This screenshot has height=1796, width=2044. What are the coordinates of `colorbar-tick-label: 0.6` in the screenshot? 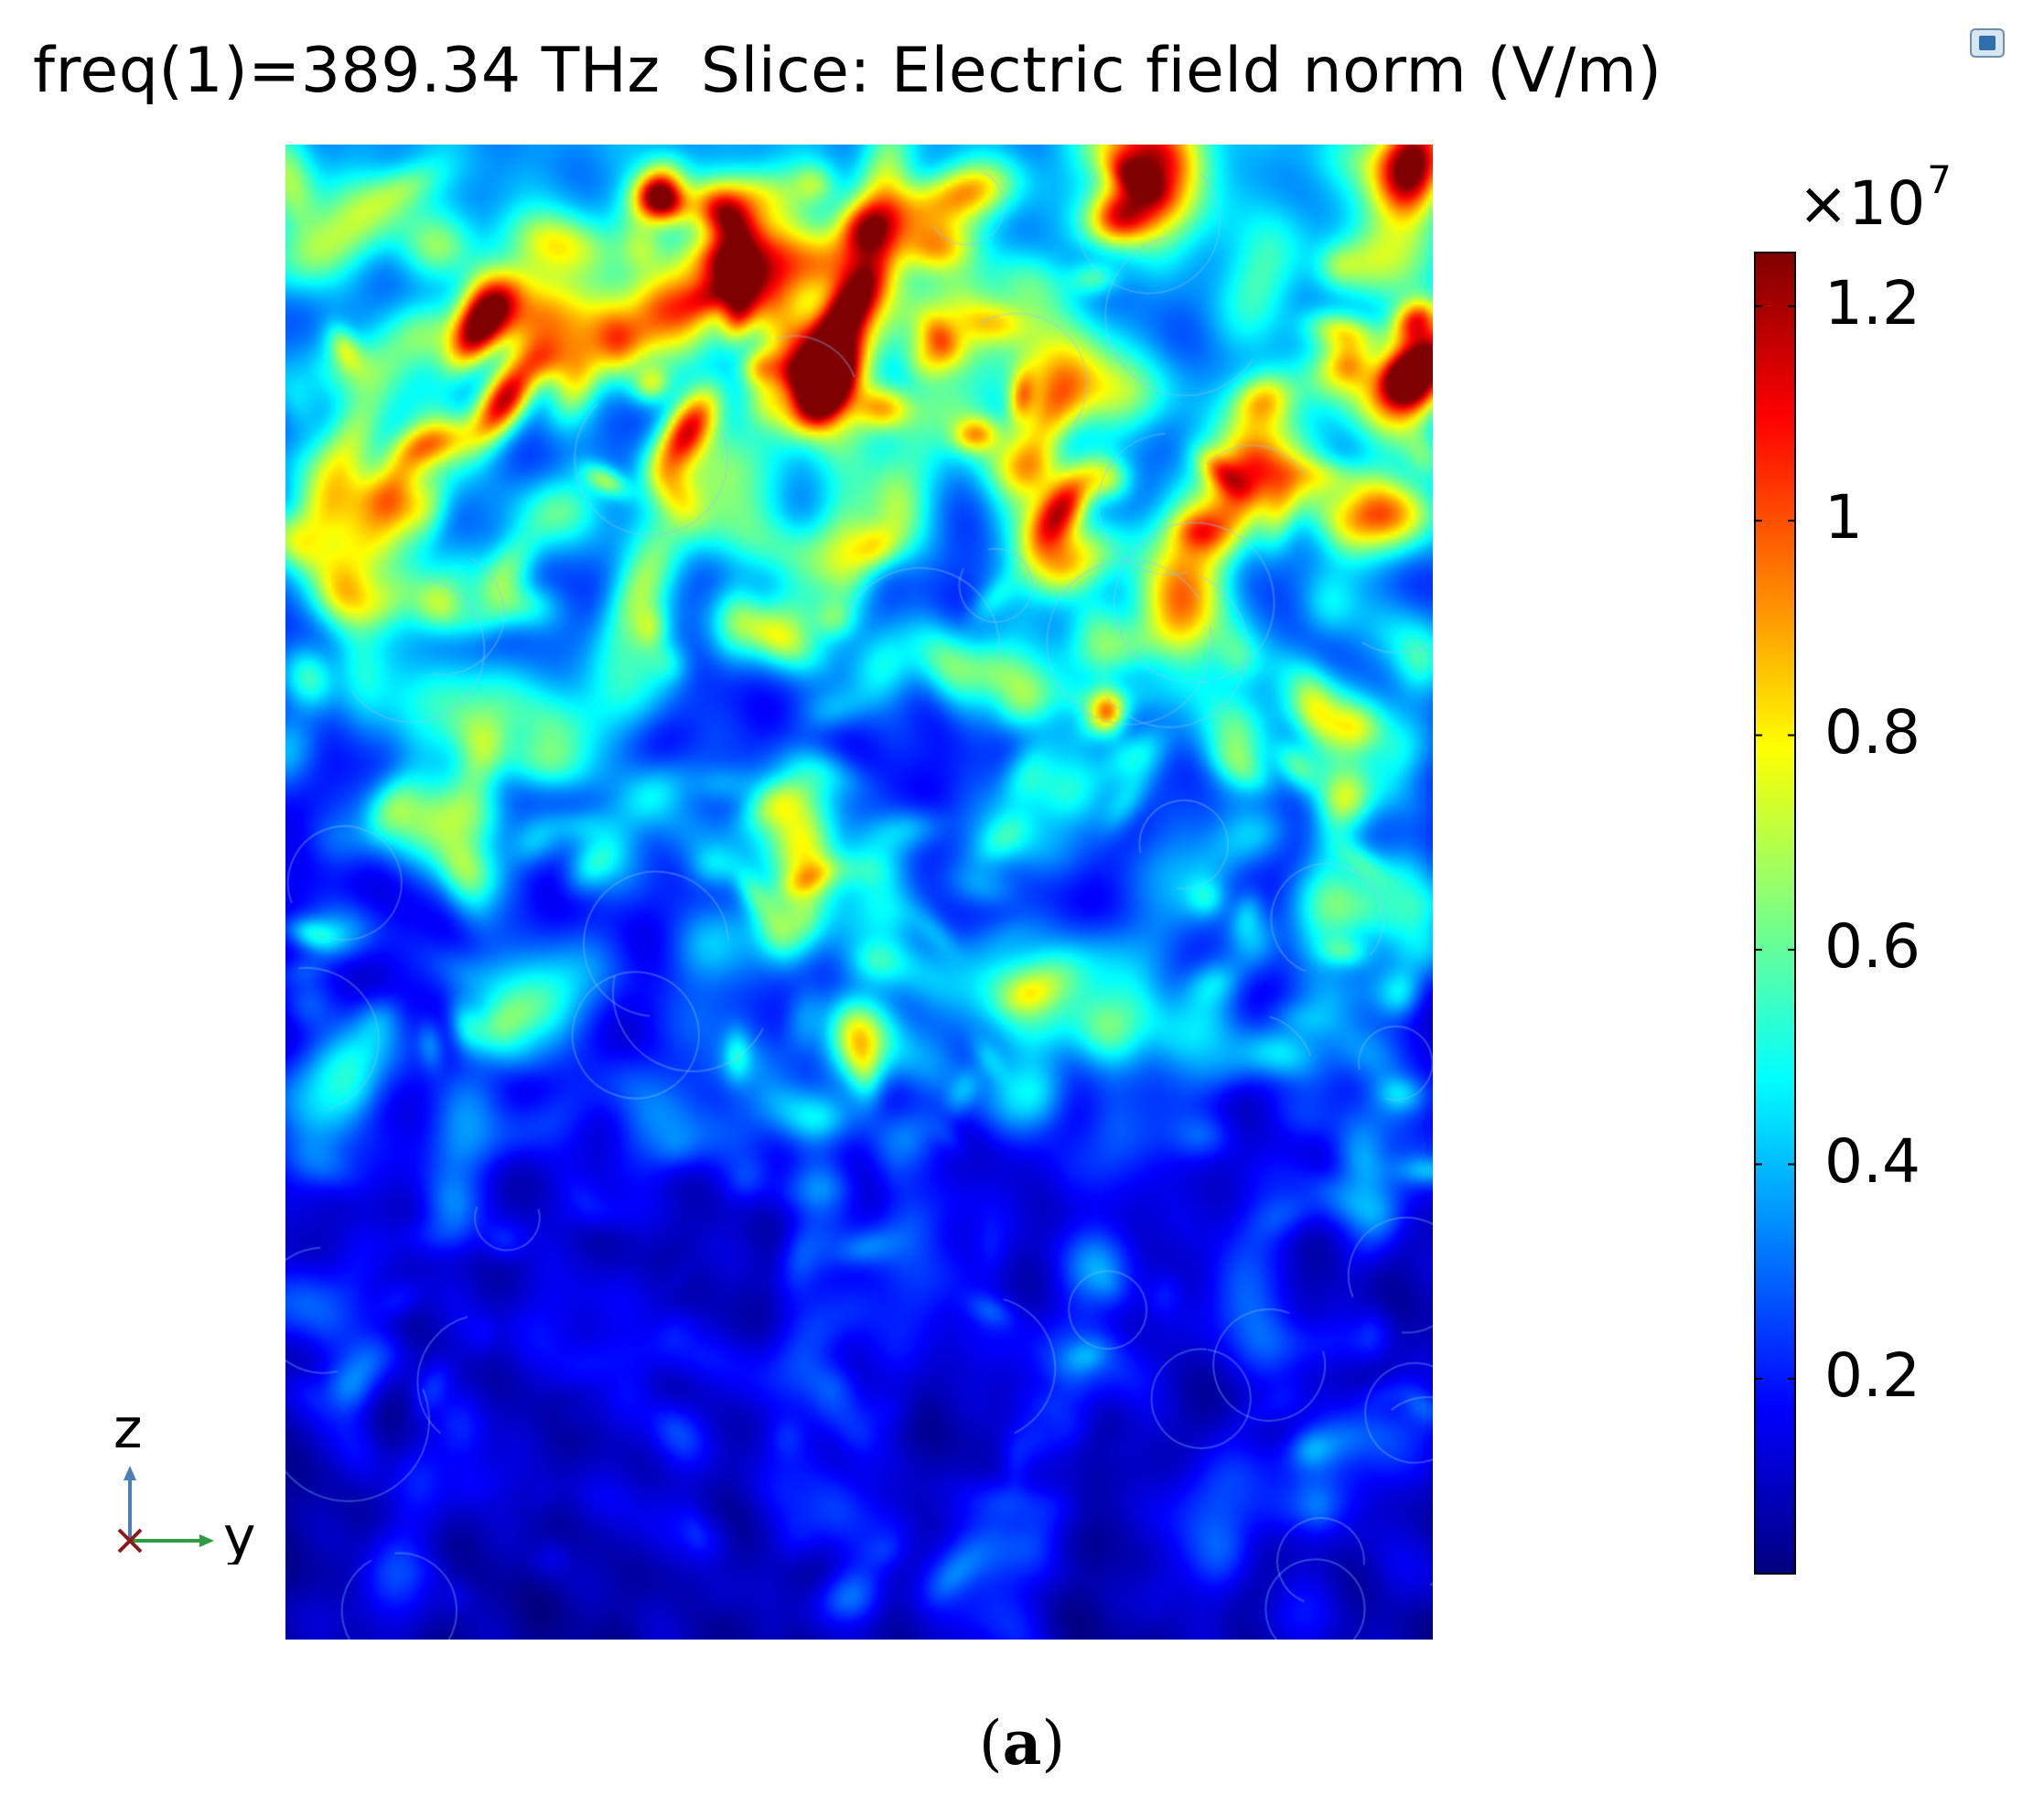 It's located at (1872, 947).